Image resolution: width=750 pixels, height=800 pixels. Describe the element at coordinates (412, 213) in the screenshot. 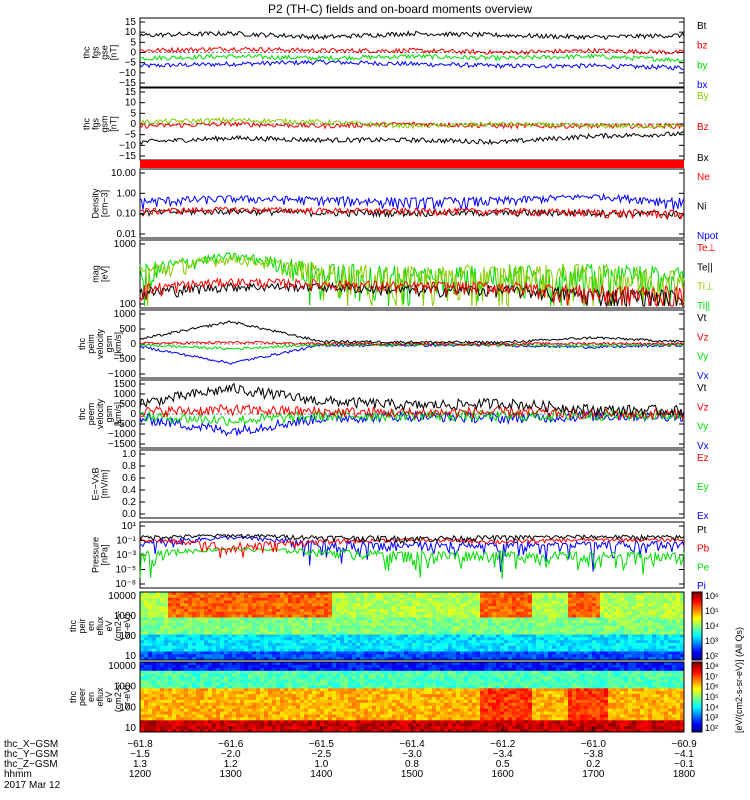

I see `series-line-ne` at that location.